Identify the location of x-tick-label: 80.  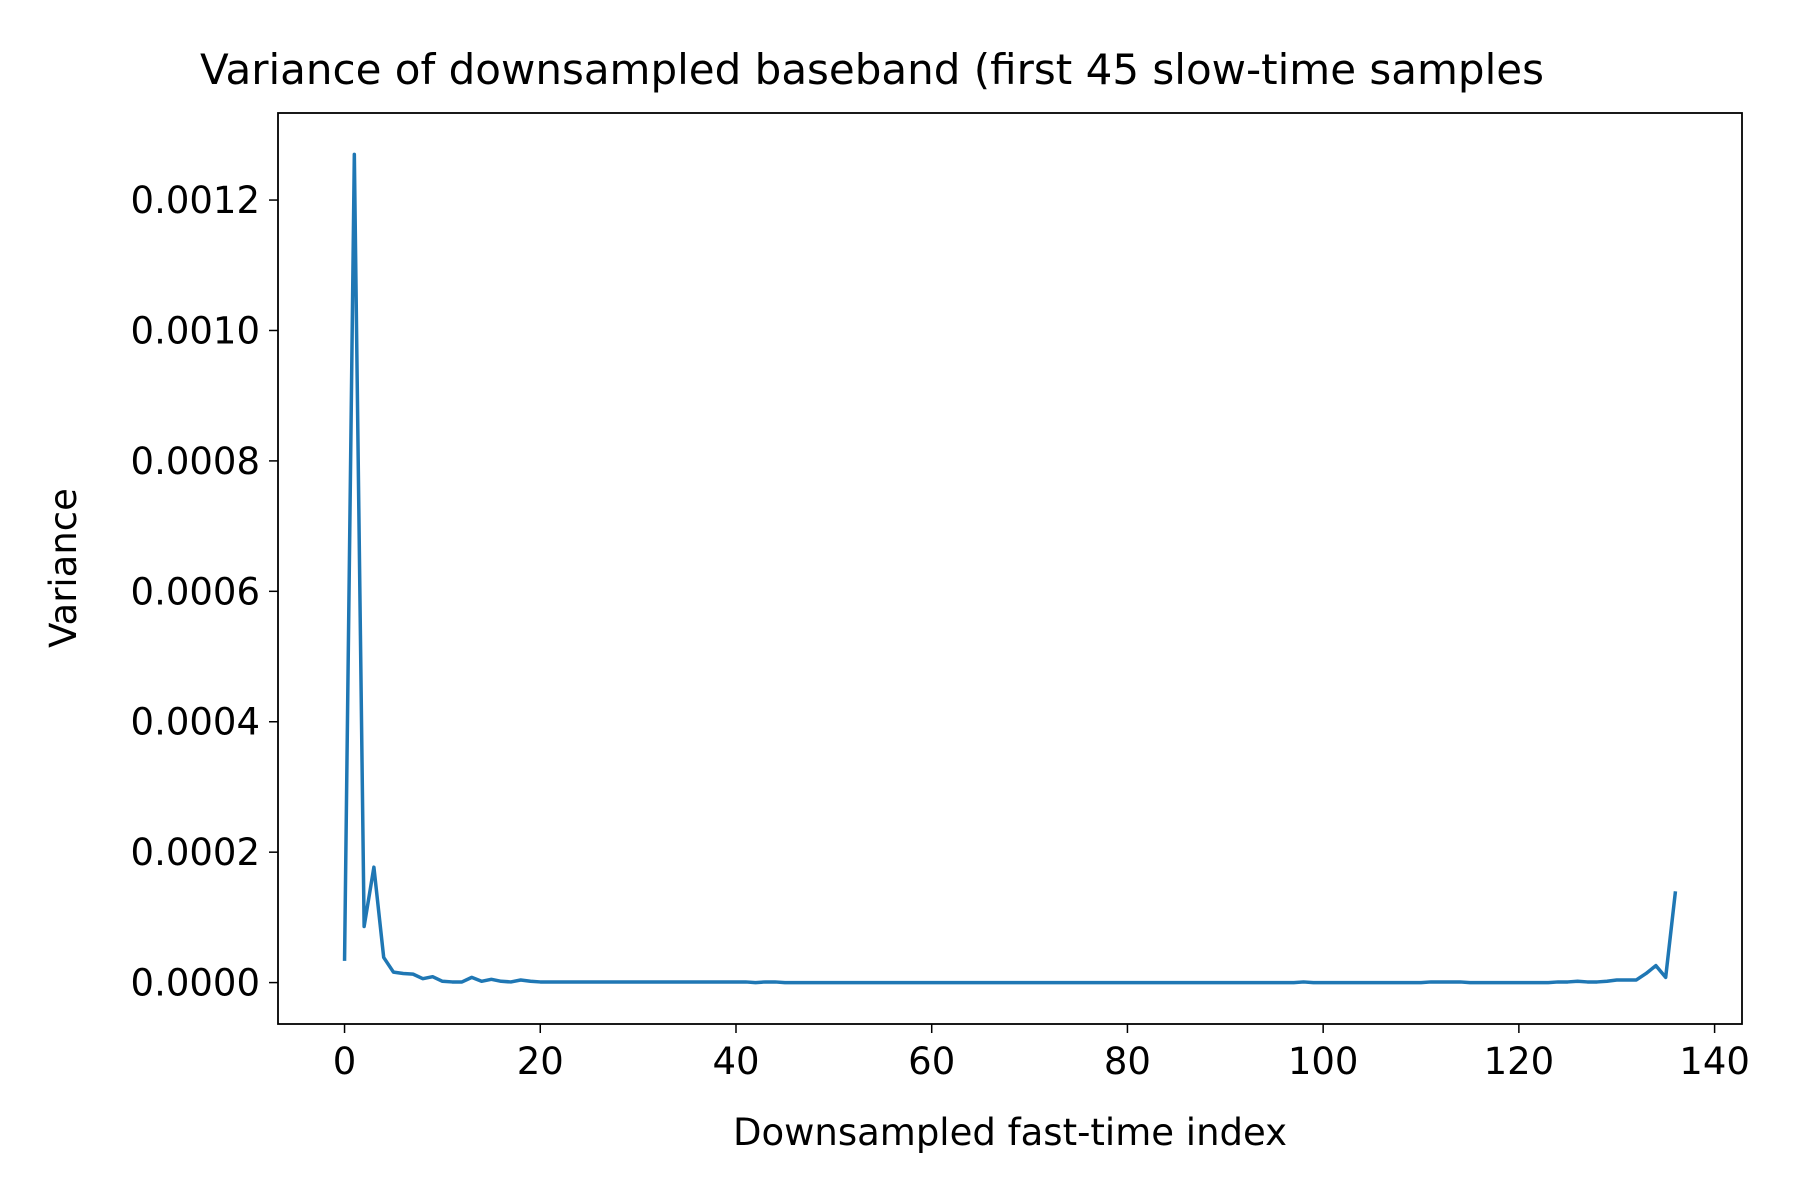
(1127, 1061).